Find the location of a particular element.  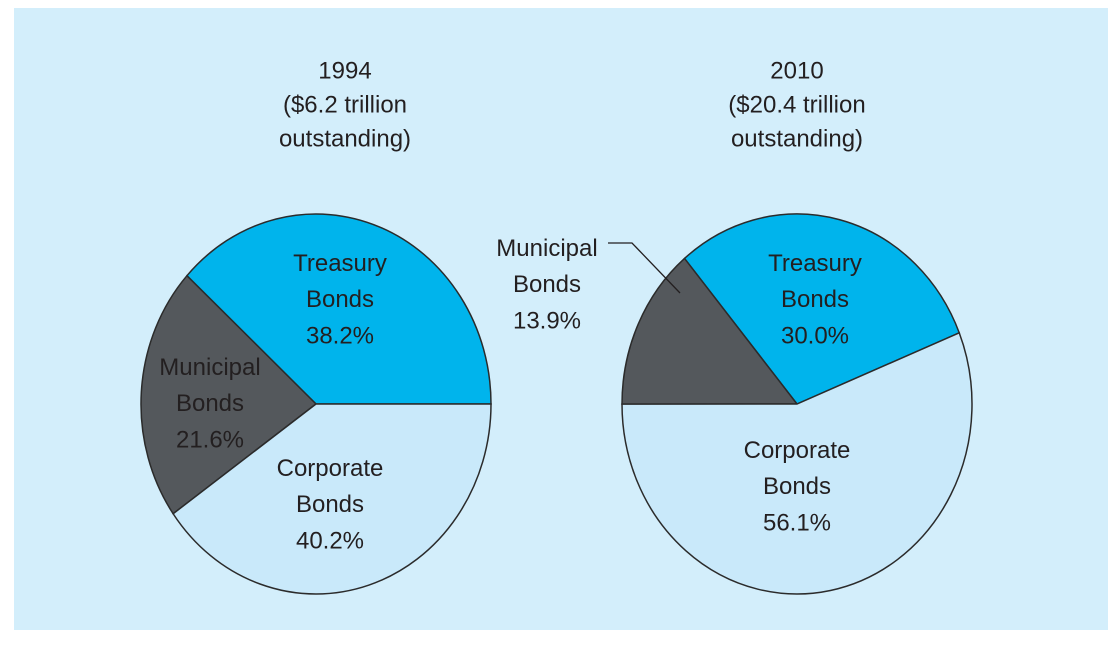

pie-title: ($20.4 trillion is located at coordinates (796, 104).